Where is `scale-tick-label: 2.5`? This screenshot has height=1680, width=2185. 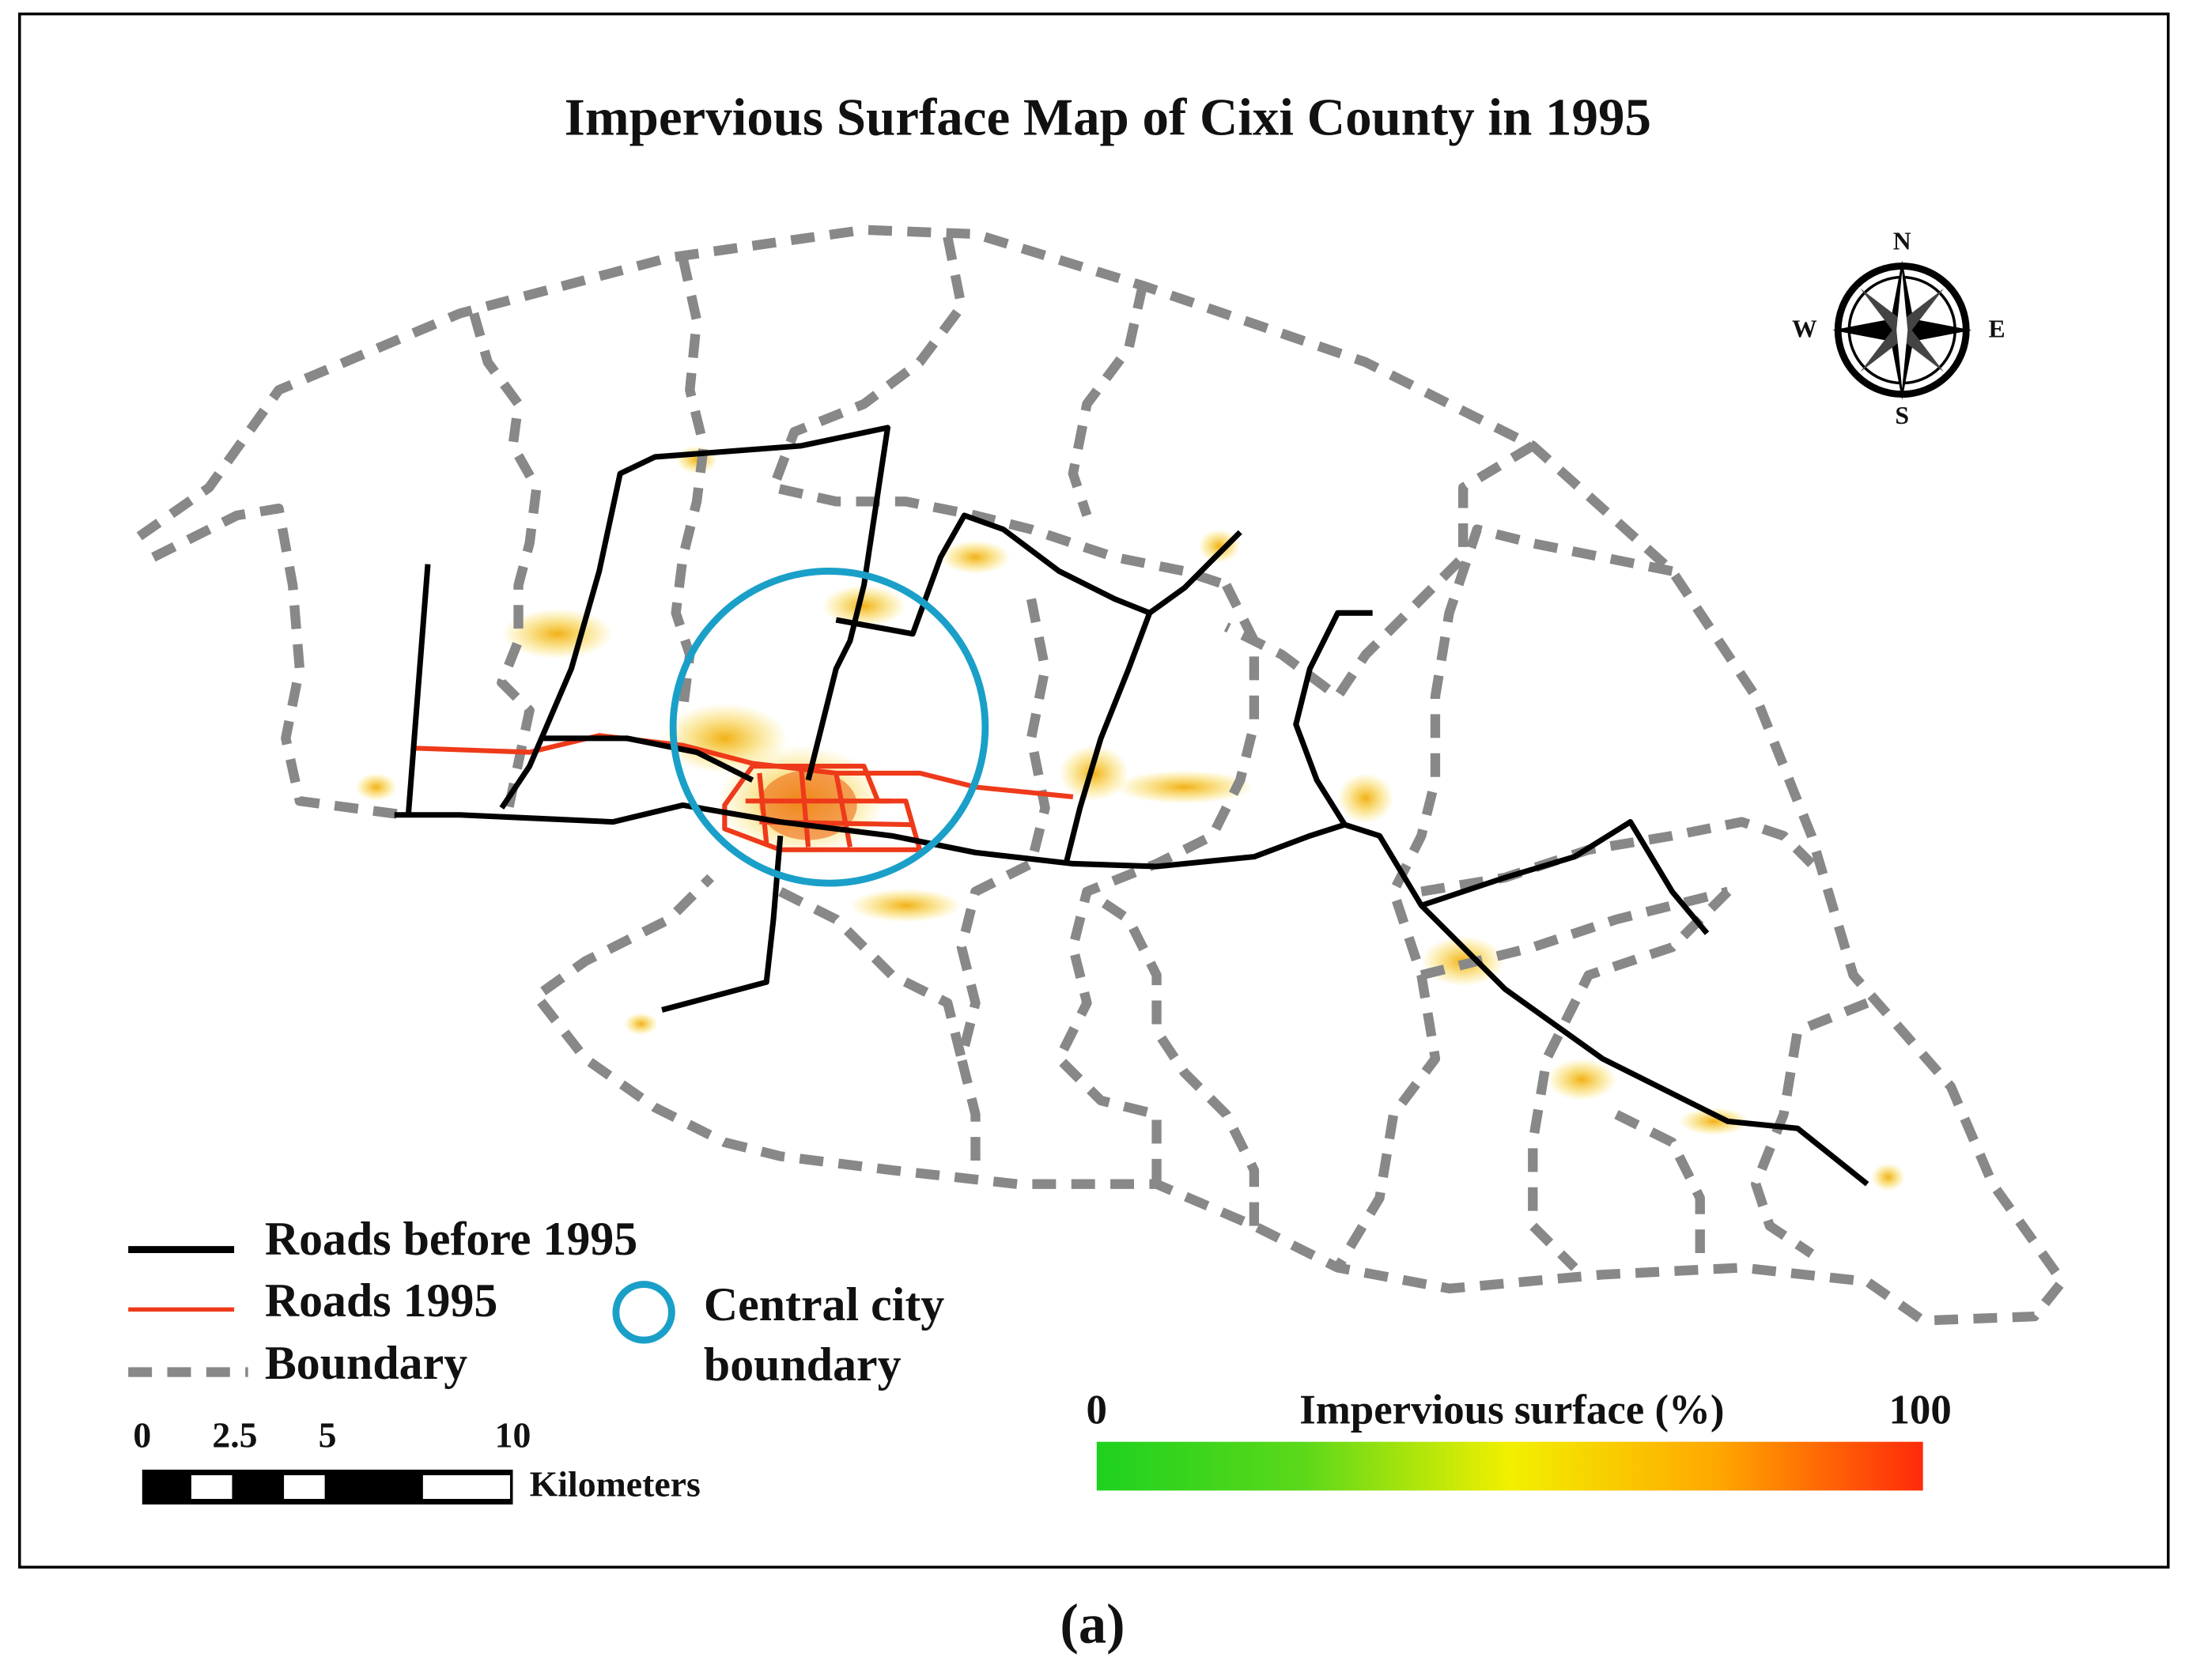
scale-tick-label: 2.5 is located at coordinates (234, 1435).